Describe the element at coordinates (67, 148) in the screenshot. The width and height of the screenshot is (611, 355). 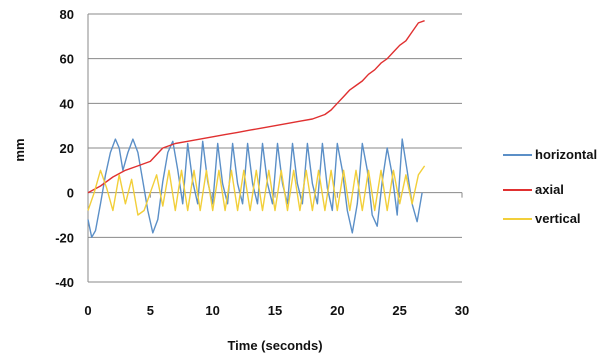
I see `y-tick-label: 20` at that location.